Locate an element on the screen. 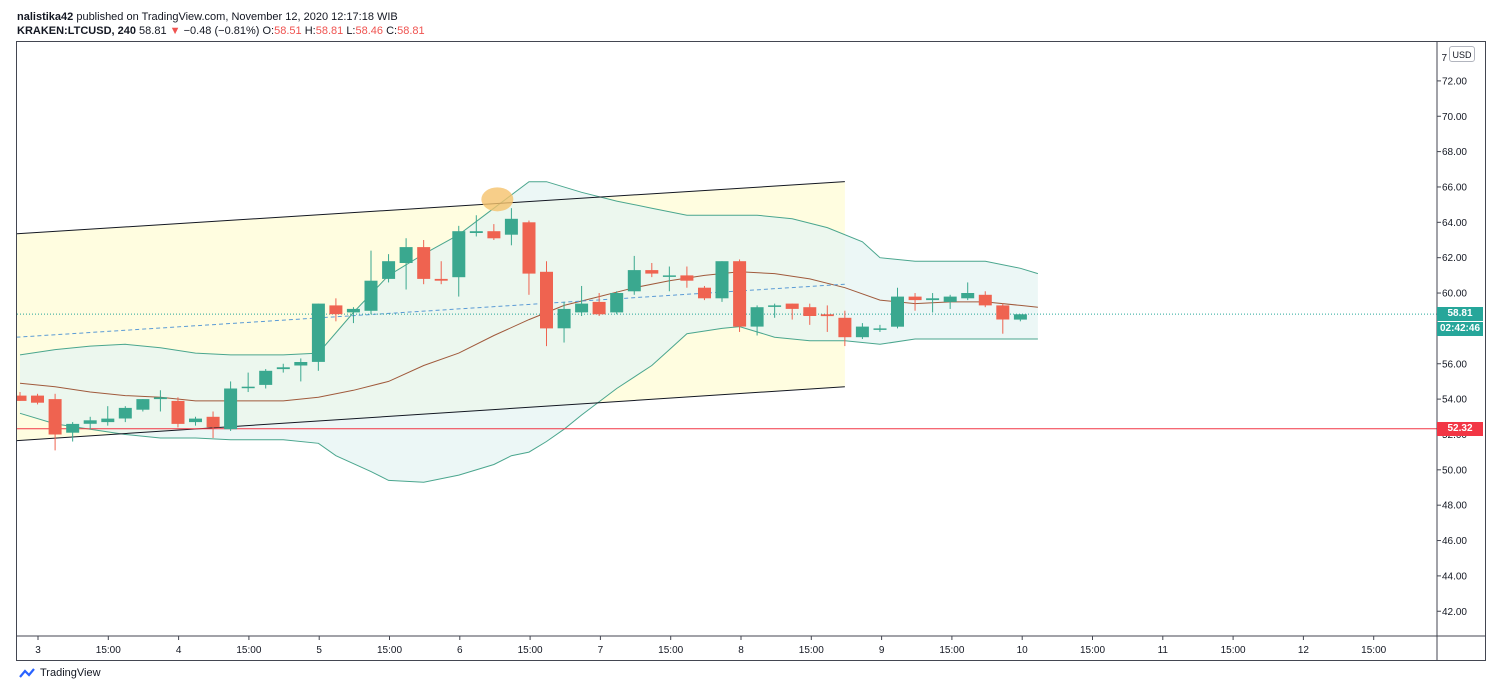 The image size is (1510, 685). y-tick-label: 46.00 is located at coordinates (1454, 541).